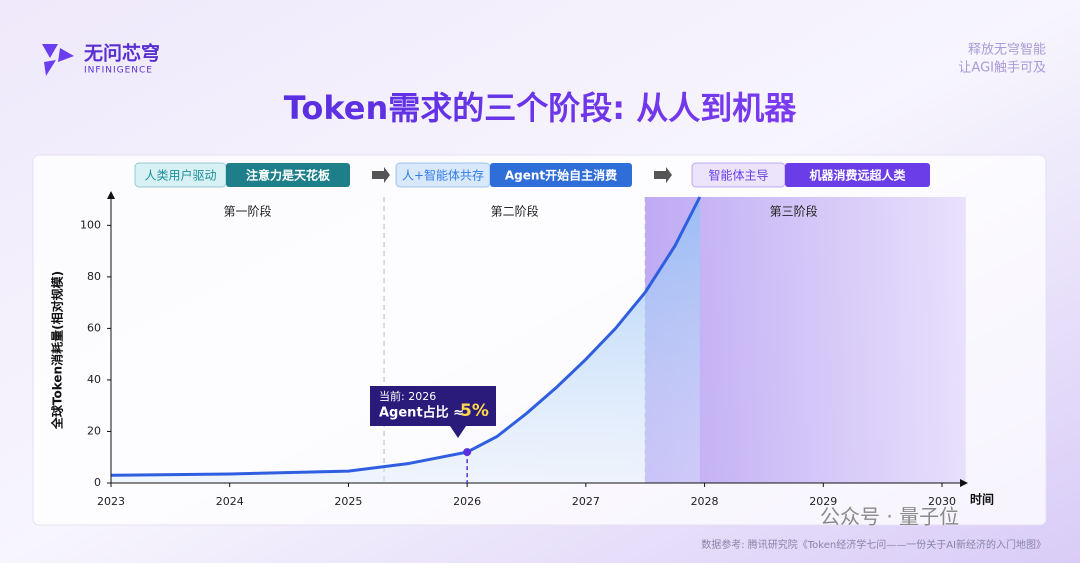 This screenshot has height=563, width=1080. What do you see at coordinates (58, 60) in the screenshot?
I see `logo` at bounding box center [58, 60].